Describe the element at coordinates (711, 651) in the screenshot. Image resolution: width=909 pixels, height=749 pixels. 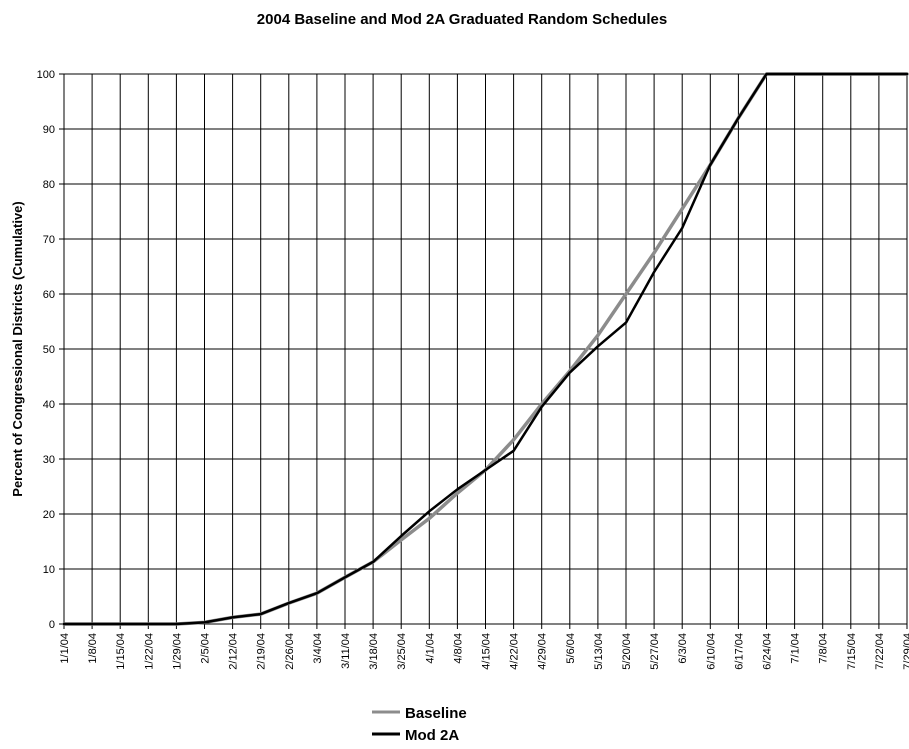
I see `x-tick-label: 6/10/04` at that location.